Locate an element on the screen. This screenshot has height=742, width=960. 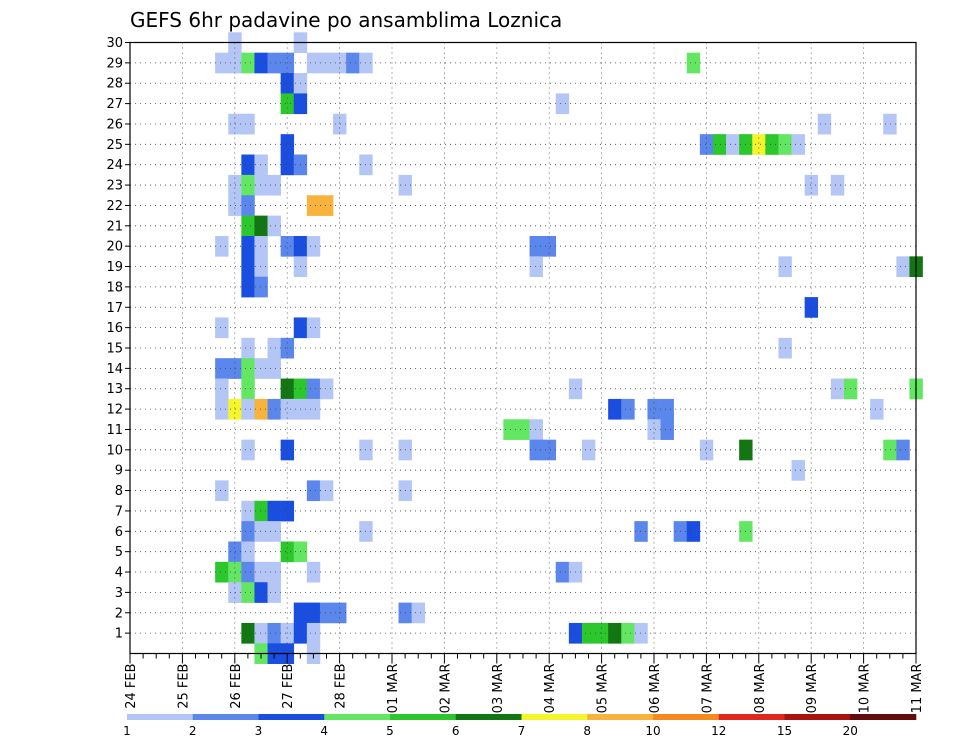
x-tick-label: 08 MAR is located at coordinates (760, 689).